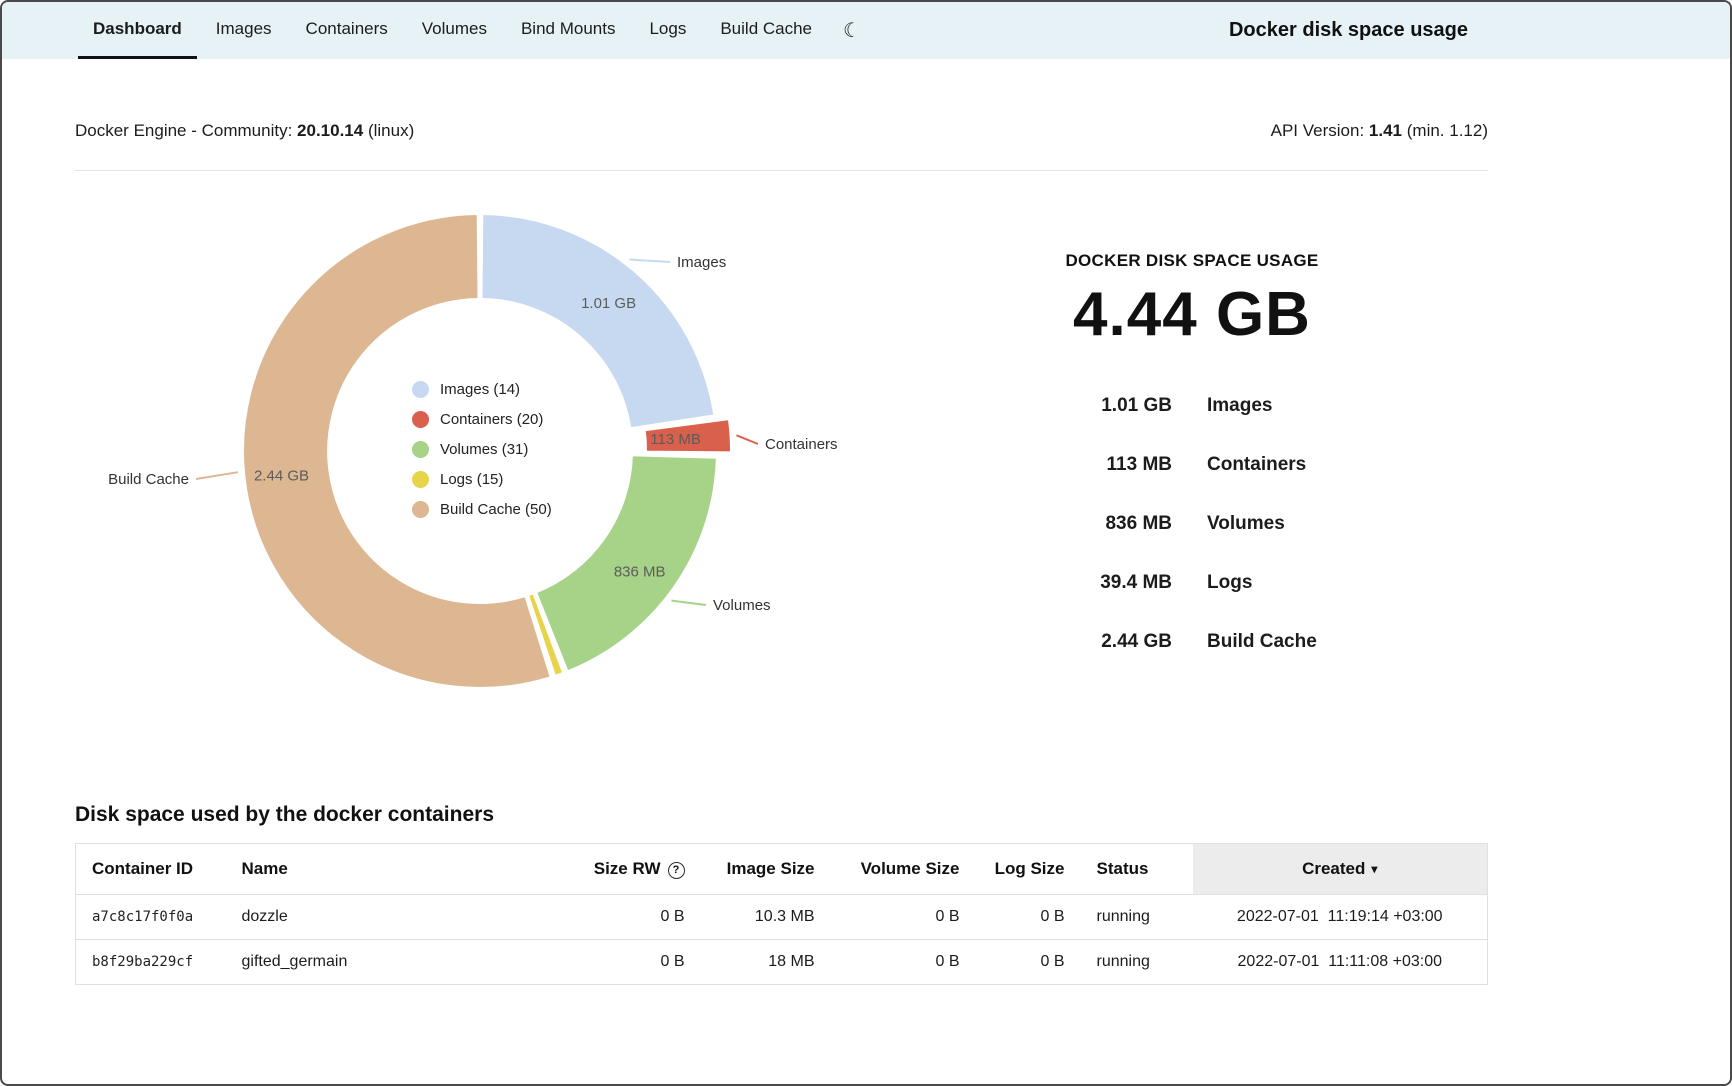  What do you see at coordinates (1230, 582) in the screenshot?
I see `summary-label: Logs` at bounding box center [1230, 582].